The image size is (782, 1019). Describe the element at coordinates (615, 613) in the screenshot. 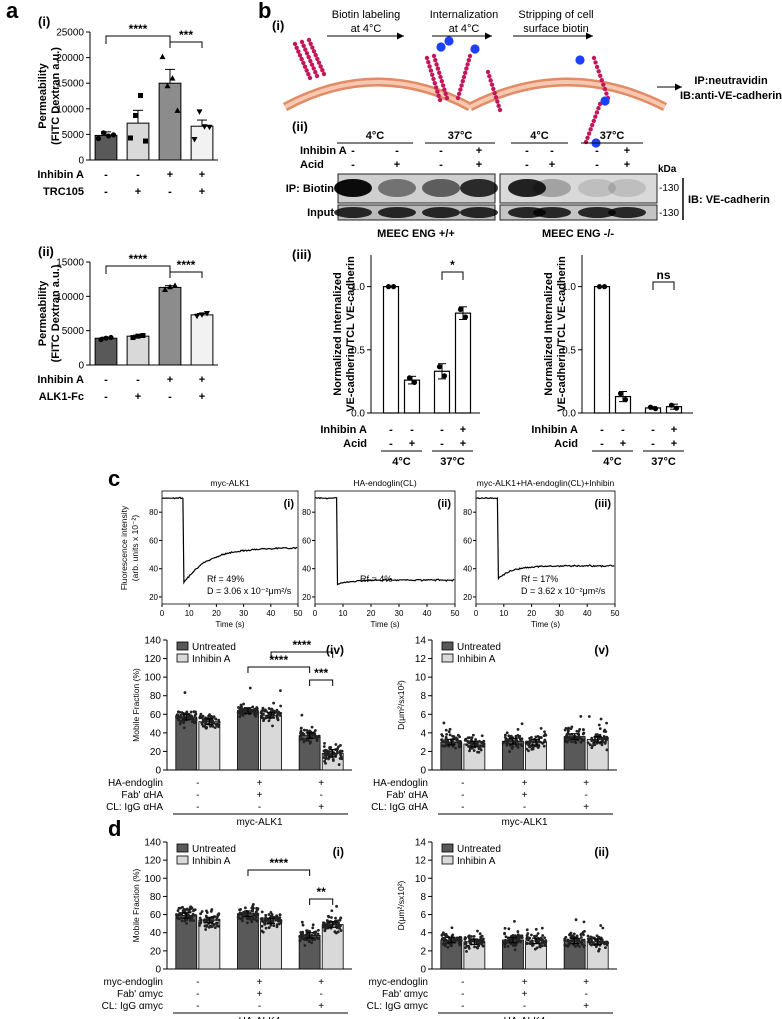

I see `x-tick-label: 50` at that location.